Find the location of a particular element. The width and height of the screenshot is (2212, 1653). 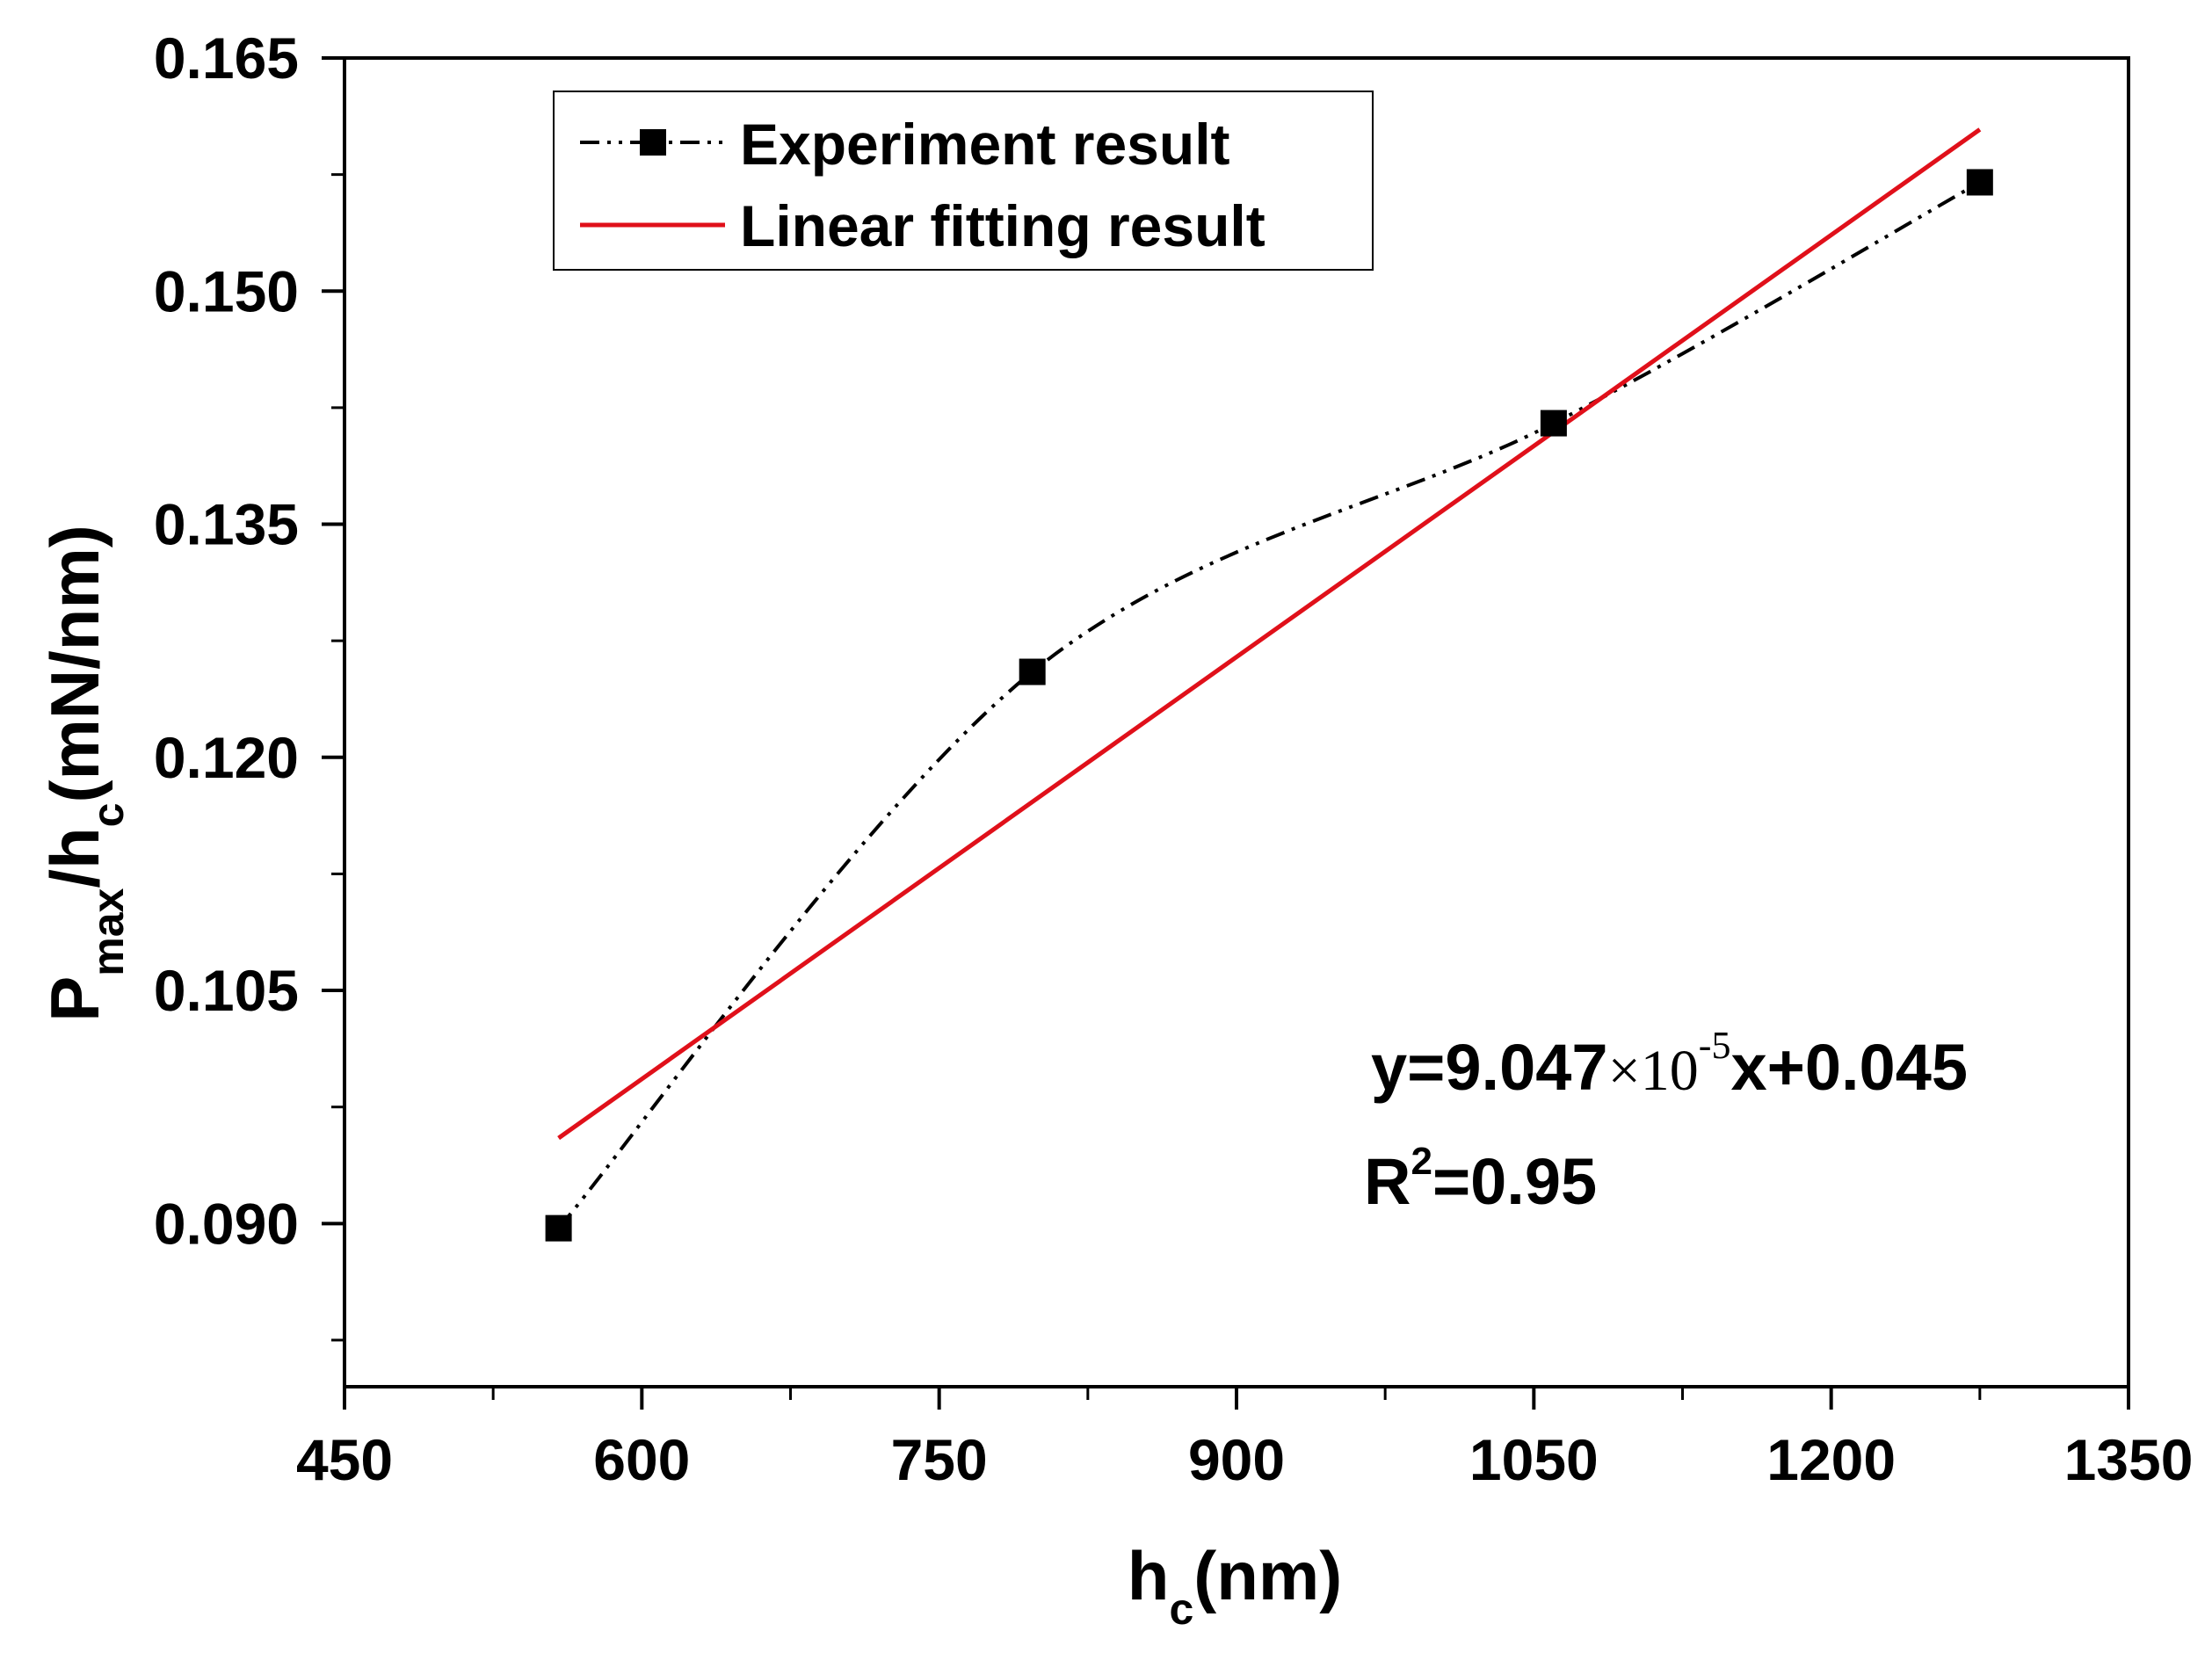

y-tick-label: 0.150 is located at coordinates (227, 290).